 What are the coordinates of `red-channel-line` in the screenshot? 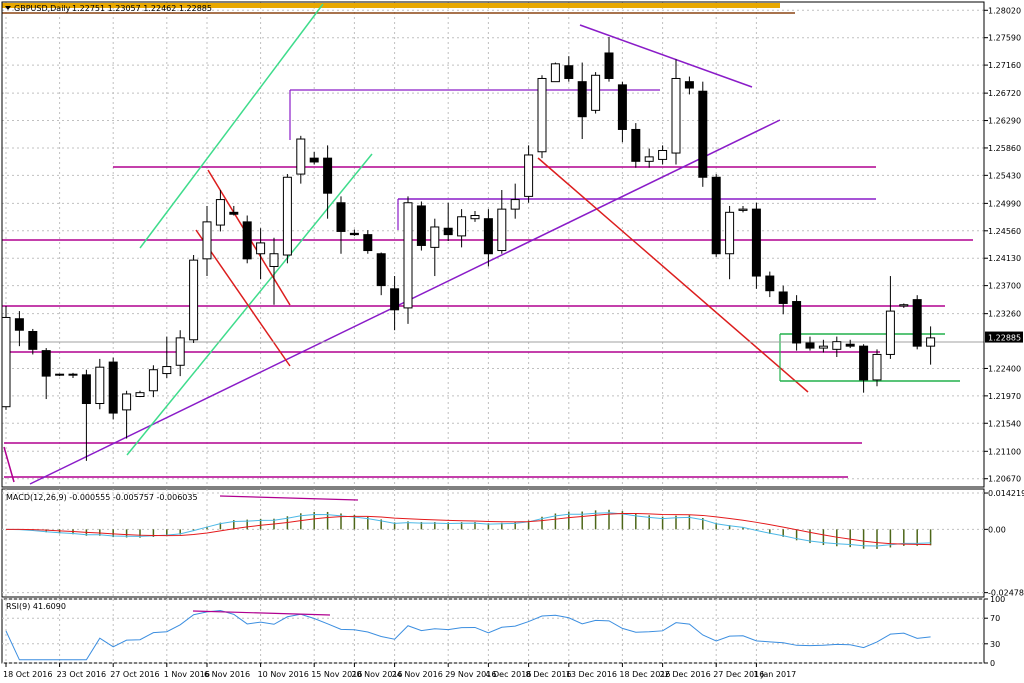 It's located at (243, 298).